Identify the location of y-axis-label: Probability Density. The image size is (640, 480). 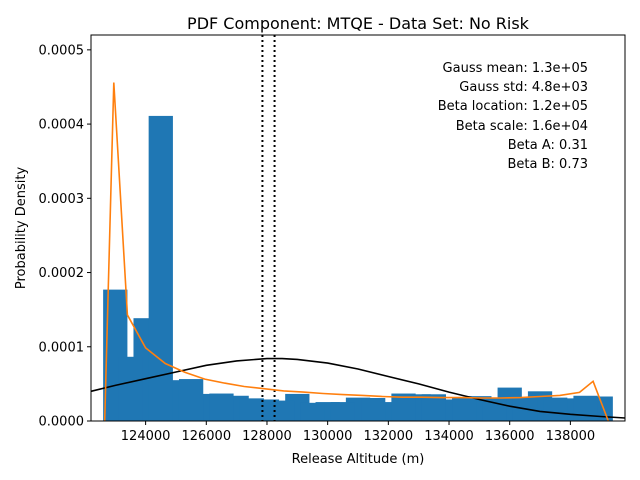
(21, 228).